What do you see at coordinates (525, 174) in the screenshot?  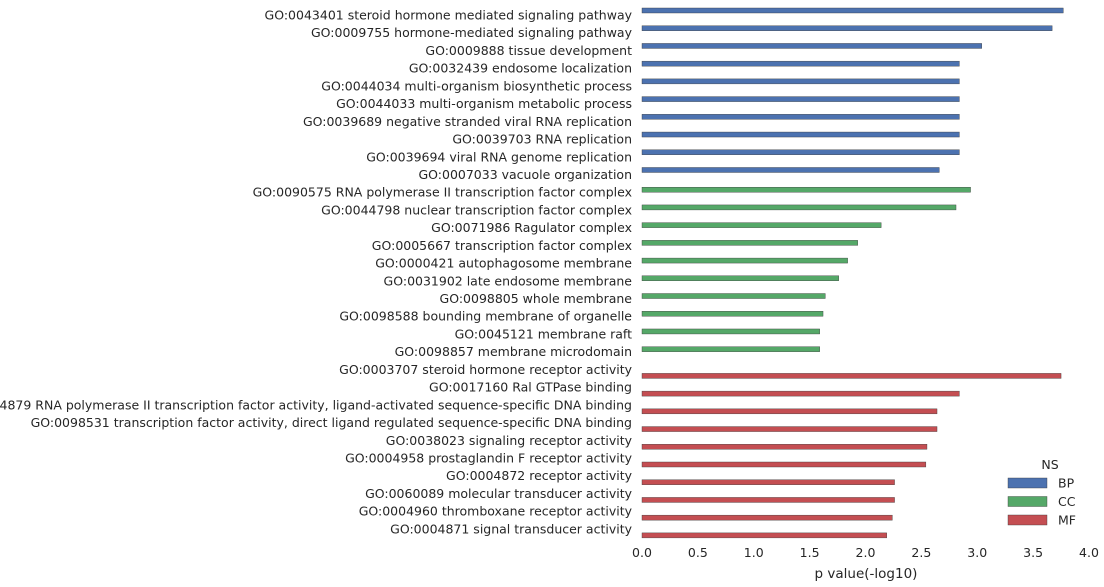 I see `category-label: GO:0007033 vacuole organization` at bounding box center [525, 174].